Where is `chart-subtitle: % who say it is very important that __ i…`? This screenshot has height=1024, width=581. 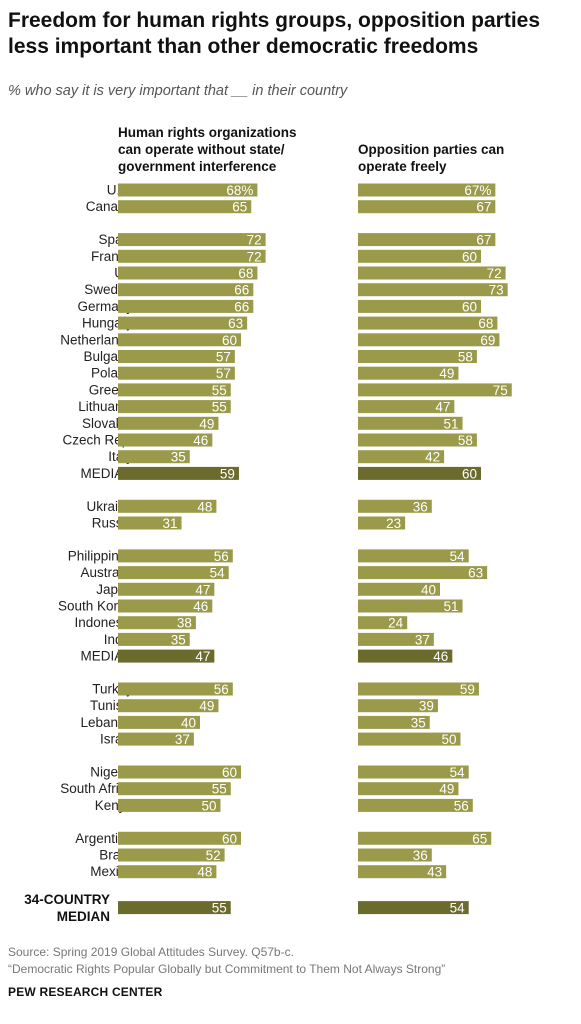
chart-subtitle: % who say it is very important that __ i… is located at coordinates (178, 91).